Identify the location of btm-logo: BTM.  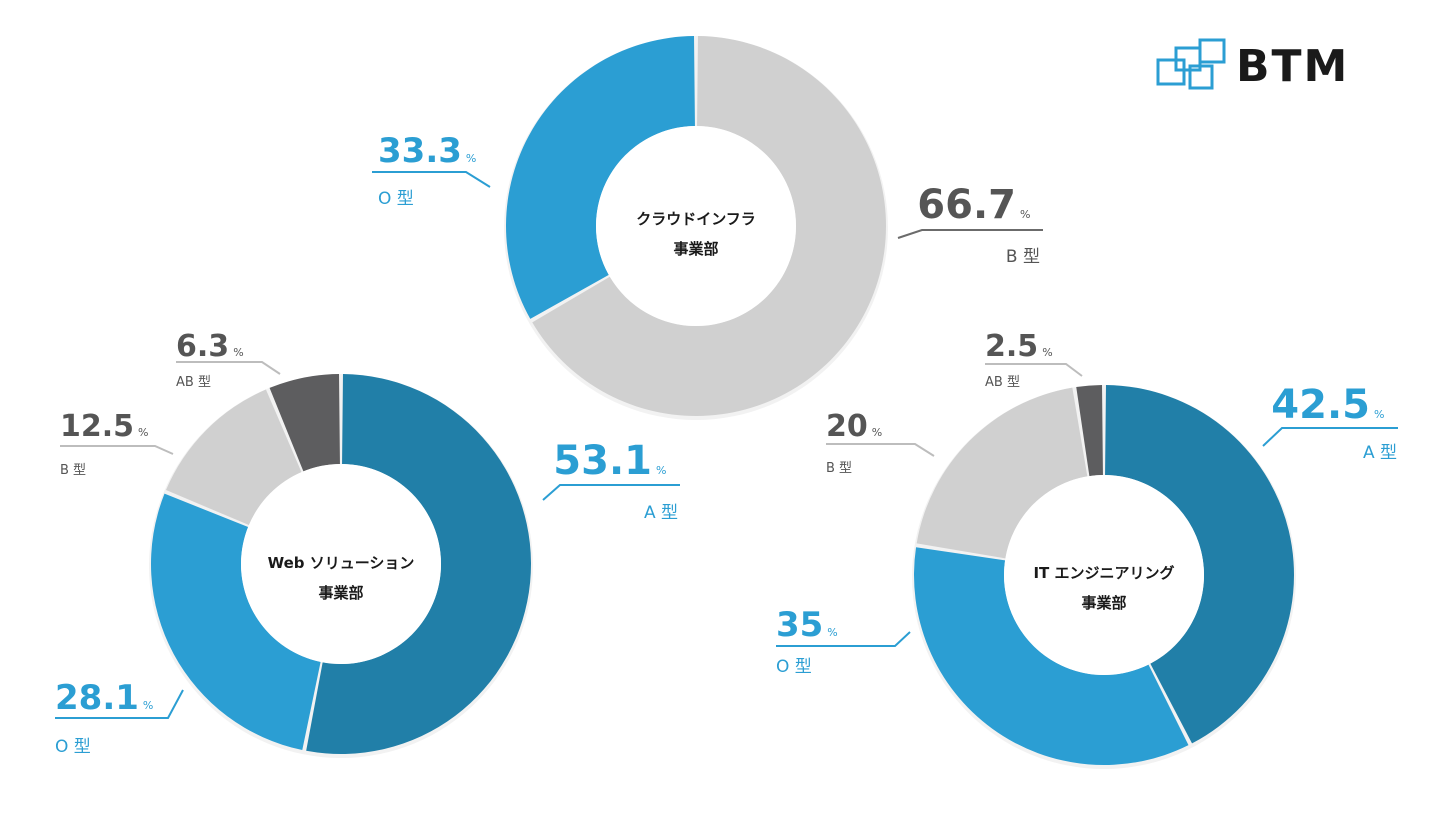
(1276, 66).